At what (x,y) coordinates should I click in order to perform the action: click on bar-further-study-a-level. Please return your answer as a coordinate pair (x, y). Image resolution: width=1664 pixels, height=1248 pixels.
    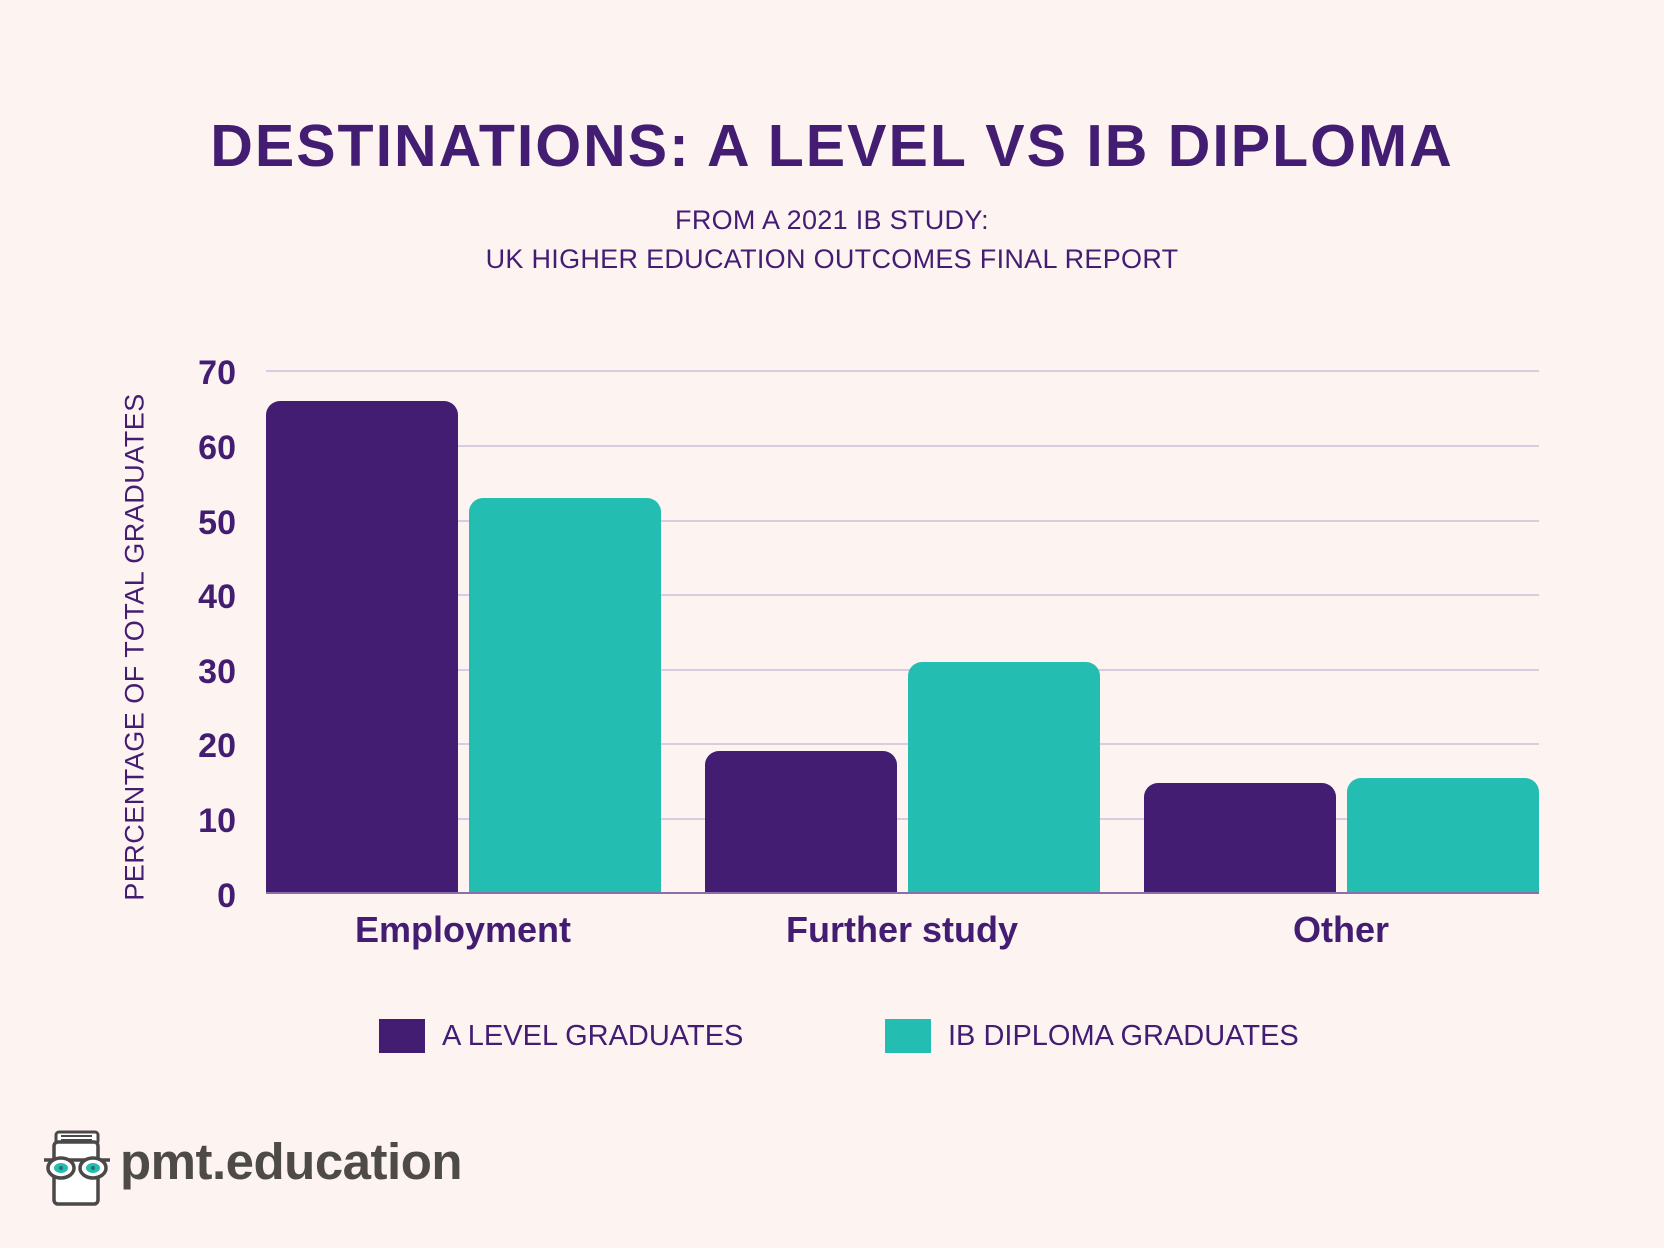
    Looking at the image, I should click on (801, 822).